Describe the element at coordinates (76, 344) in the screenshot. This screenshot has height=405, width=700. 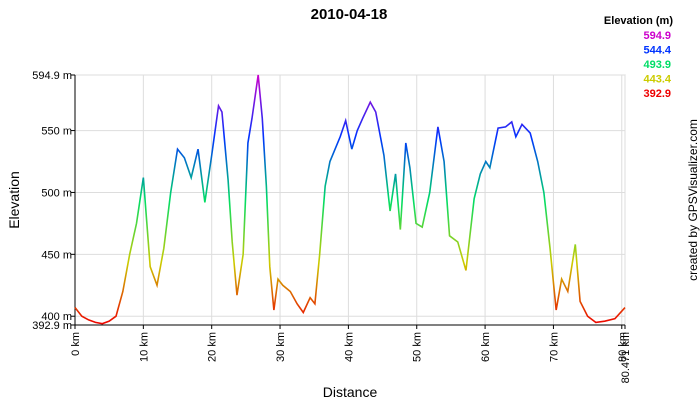
I see `x-tick-label: 0 km` at that location.